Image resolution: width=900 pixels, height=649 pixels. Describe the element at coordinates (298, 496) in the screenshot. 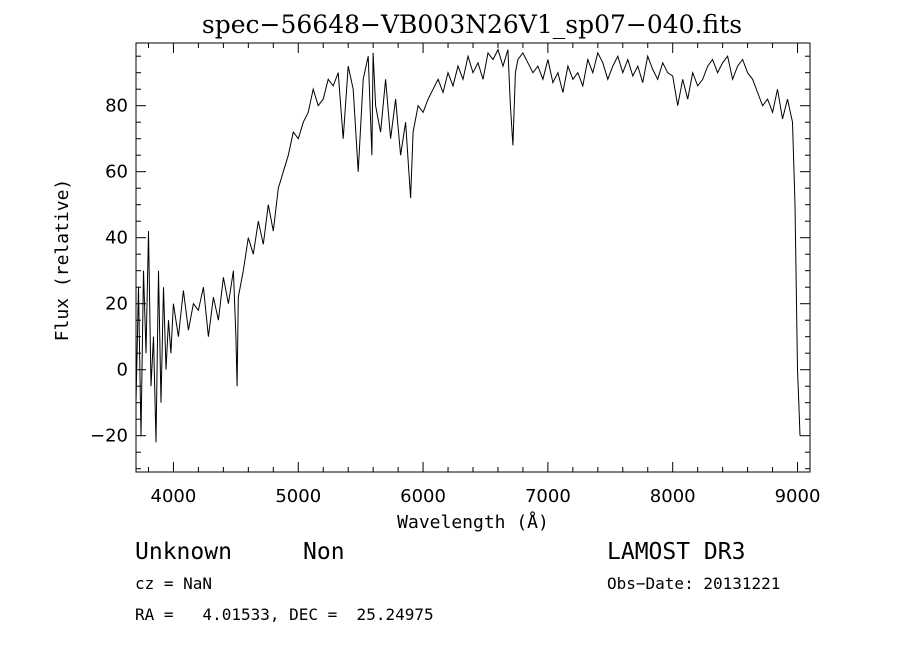

I see `x-tick-label: 5000` at that location.